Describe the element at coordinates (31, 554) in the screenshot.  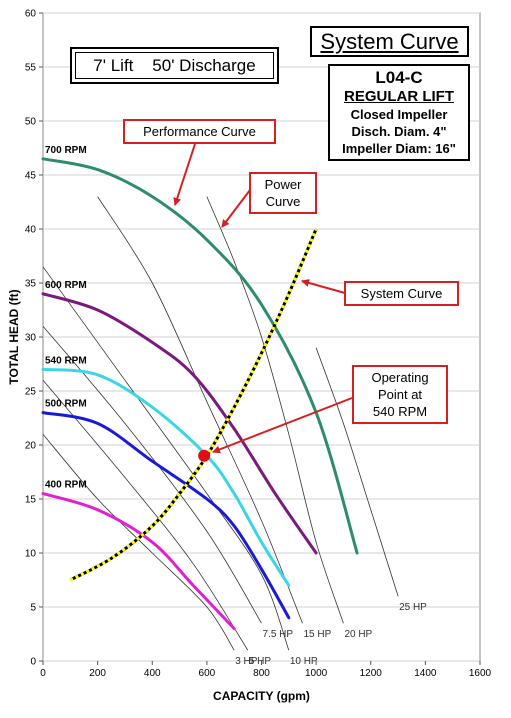
I see `y-tick-label: 10` at that location.